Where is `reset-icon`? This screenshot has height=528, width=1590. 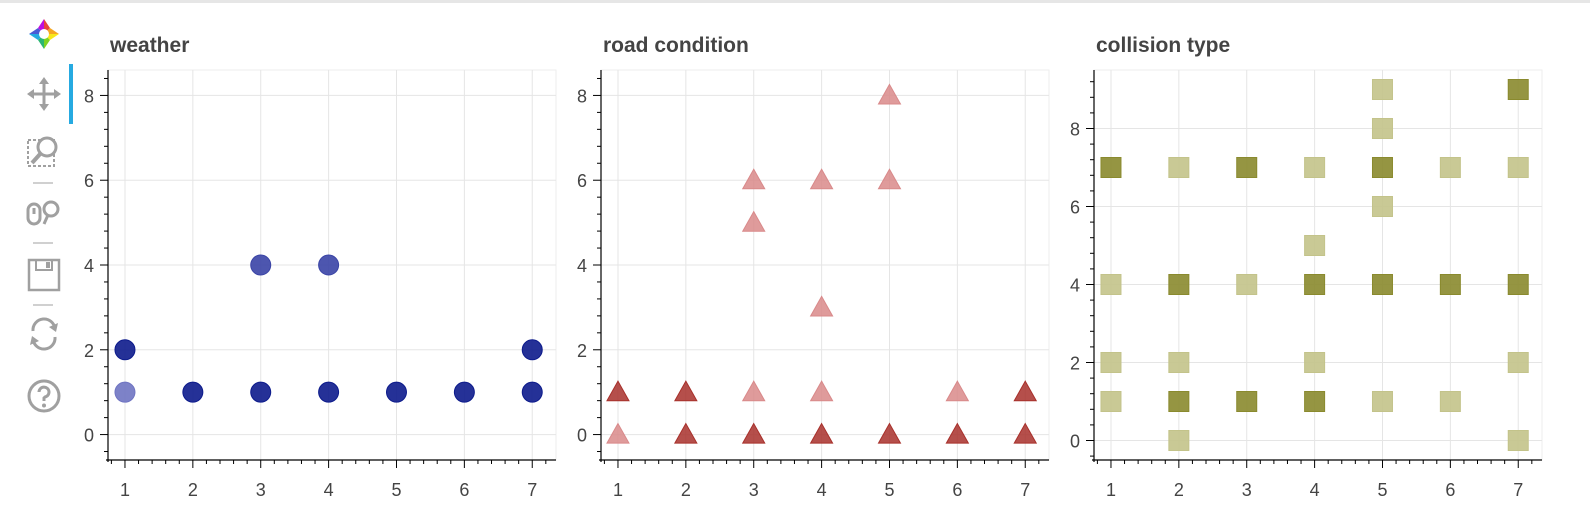
reset-icon is located at coordinates (44, 334).